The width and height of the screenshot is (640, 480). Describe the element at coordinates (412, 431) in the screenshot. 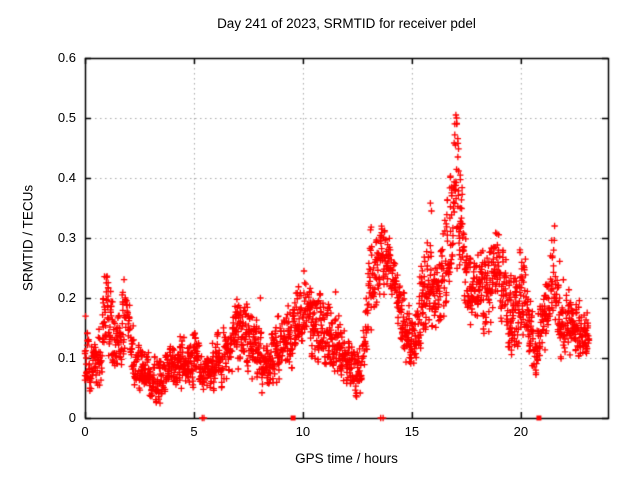

I see `x-tick-label: 15` at that location.